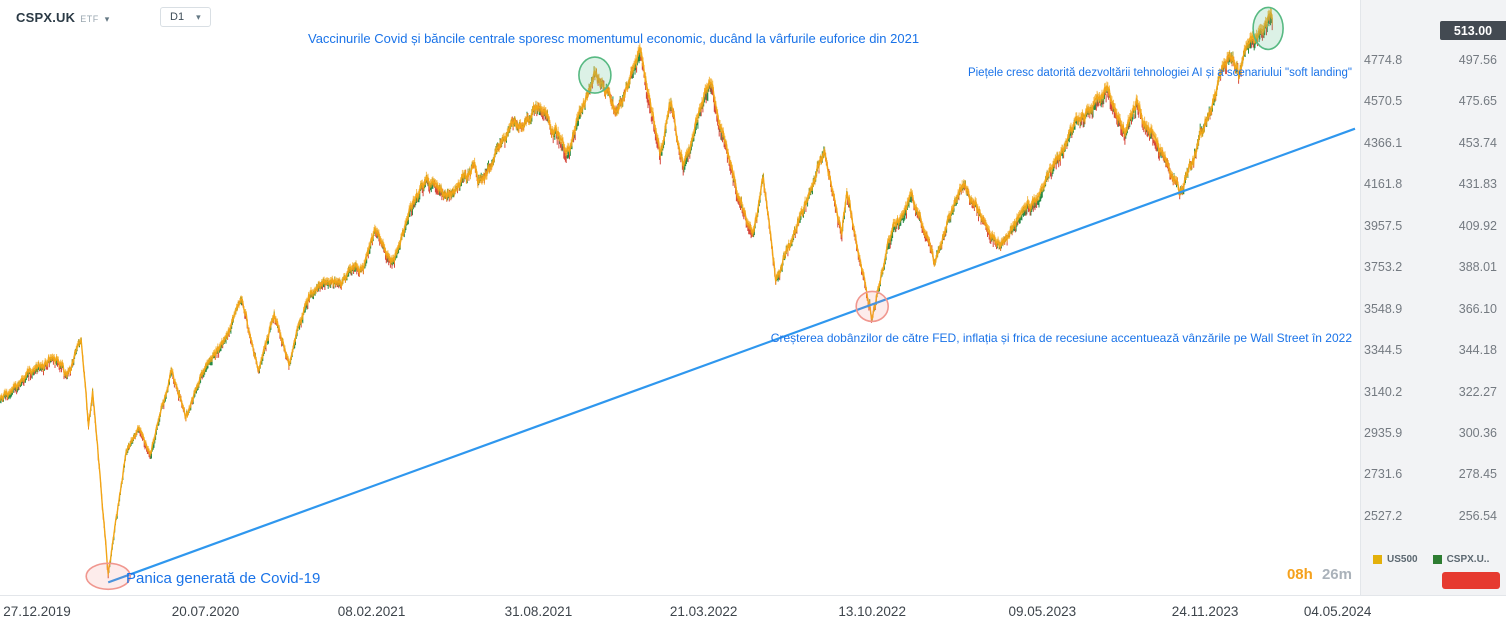 This screenshot has height=627, width=1506. I want to click on instrument-type-label: ETF, so click(89, 19).